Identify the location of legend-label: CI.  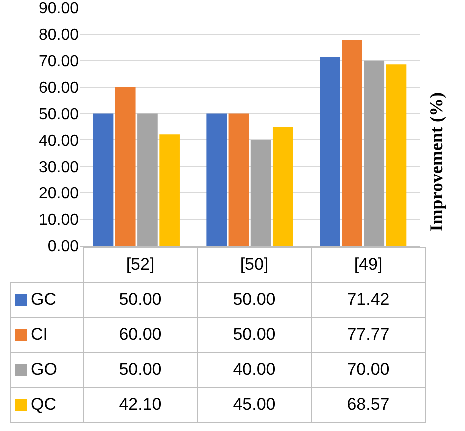
(47, 335).